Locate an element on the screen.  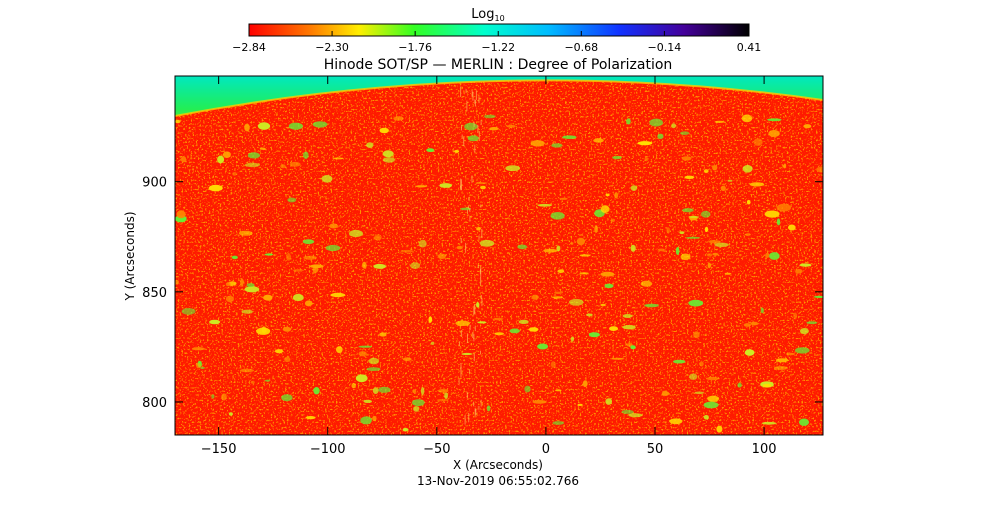
x-tick-label: 100 is located at coordinates (764, 449).